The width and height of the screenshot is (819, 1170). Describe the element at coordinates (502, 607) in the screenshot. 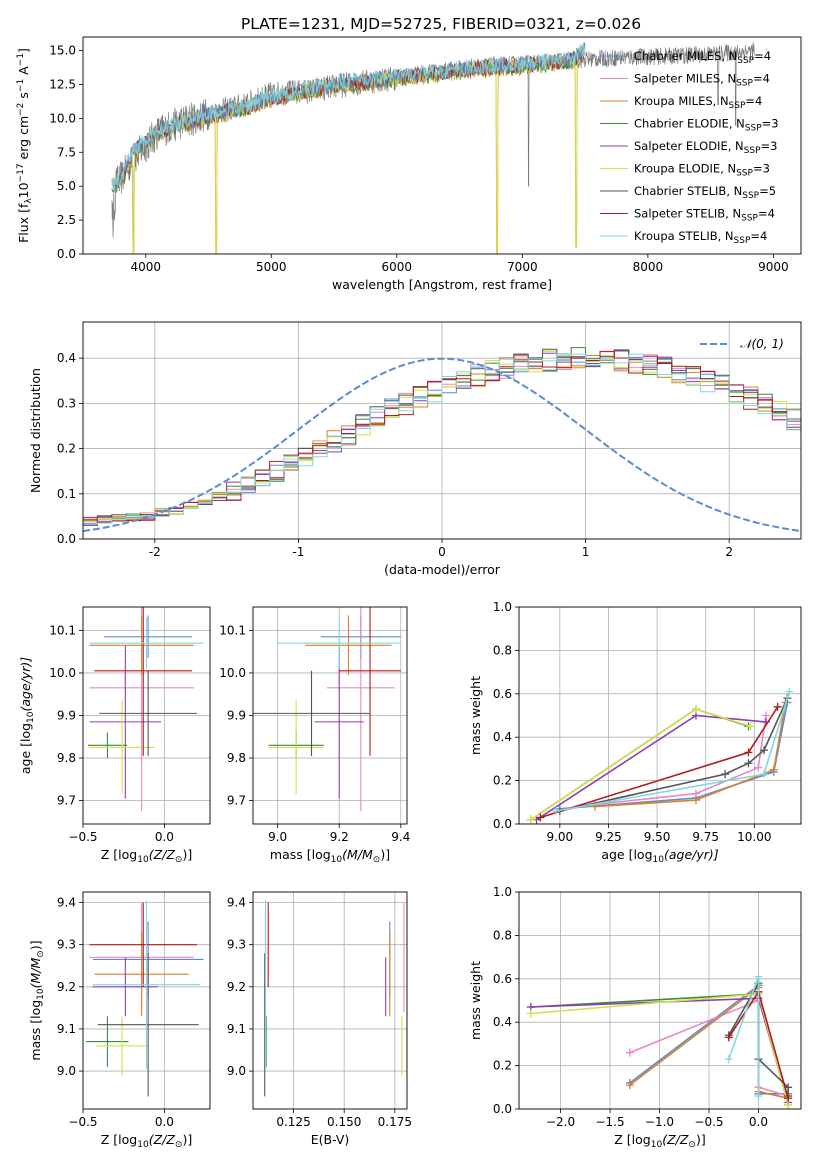

I see `y-tick-label: 1.0` at that location.